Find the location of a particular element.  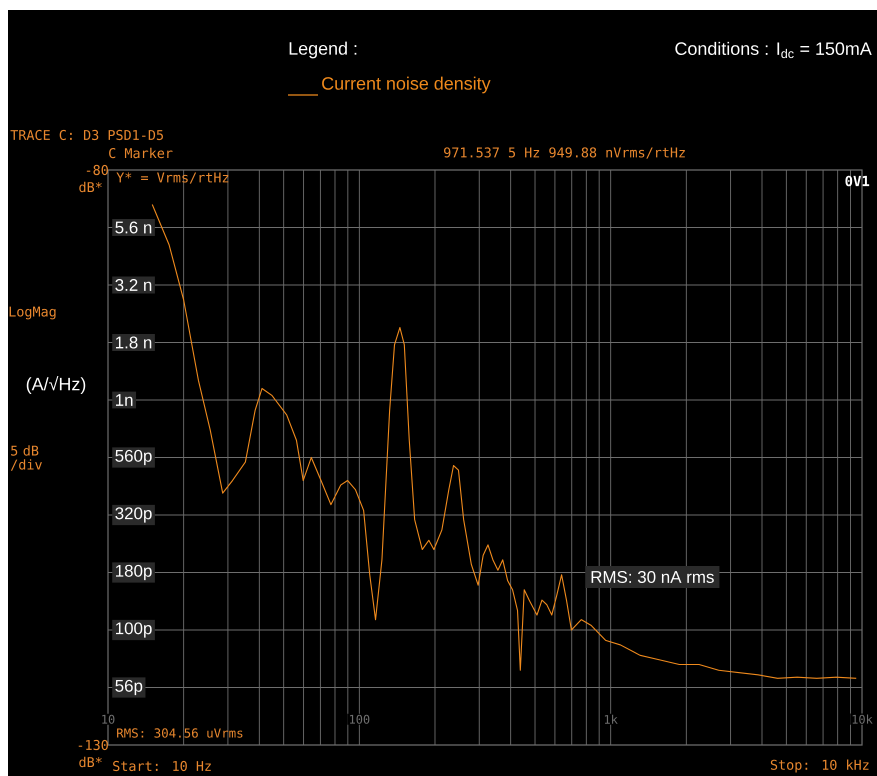

text: Stop: 10 kHz is located at coordinates (819, 766).